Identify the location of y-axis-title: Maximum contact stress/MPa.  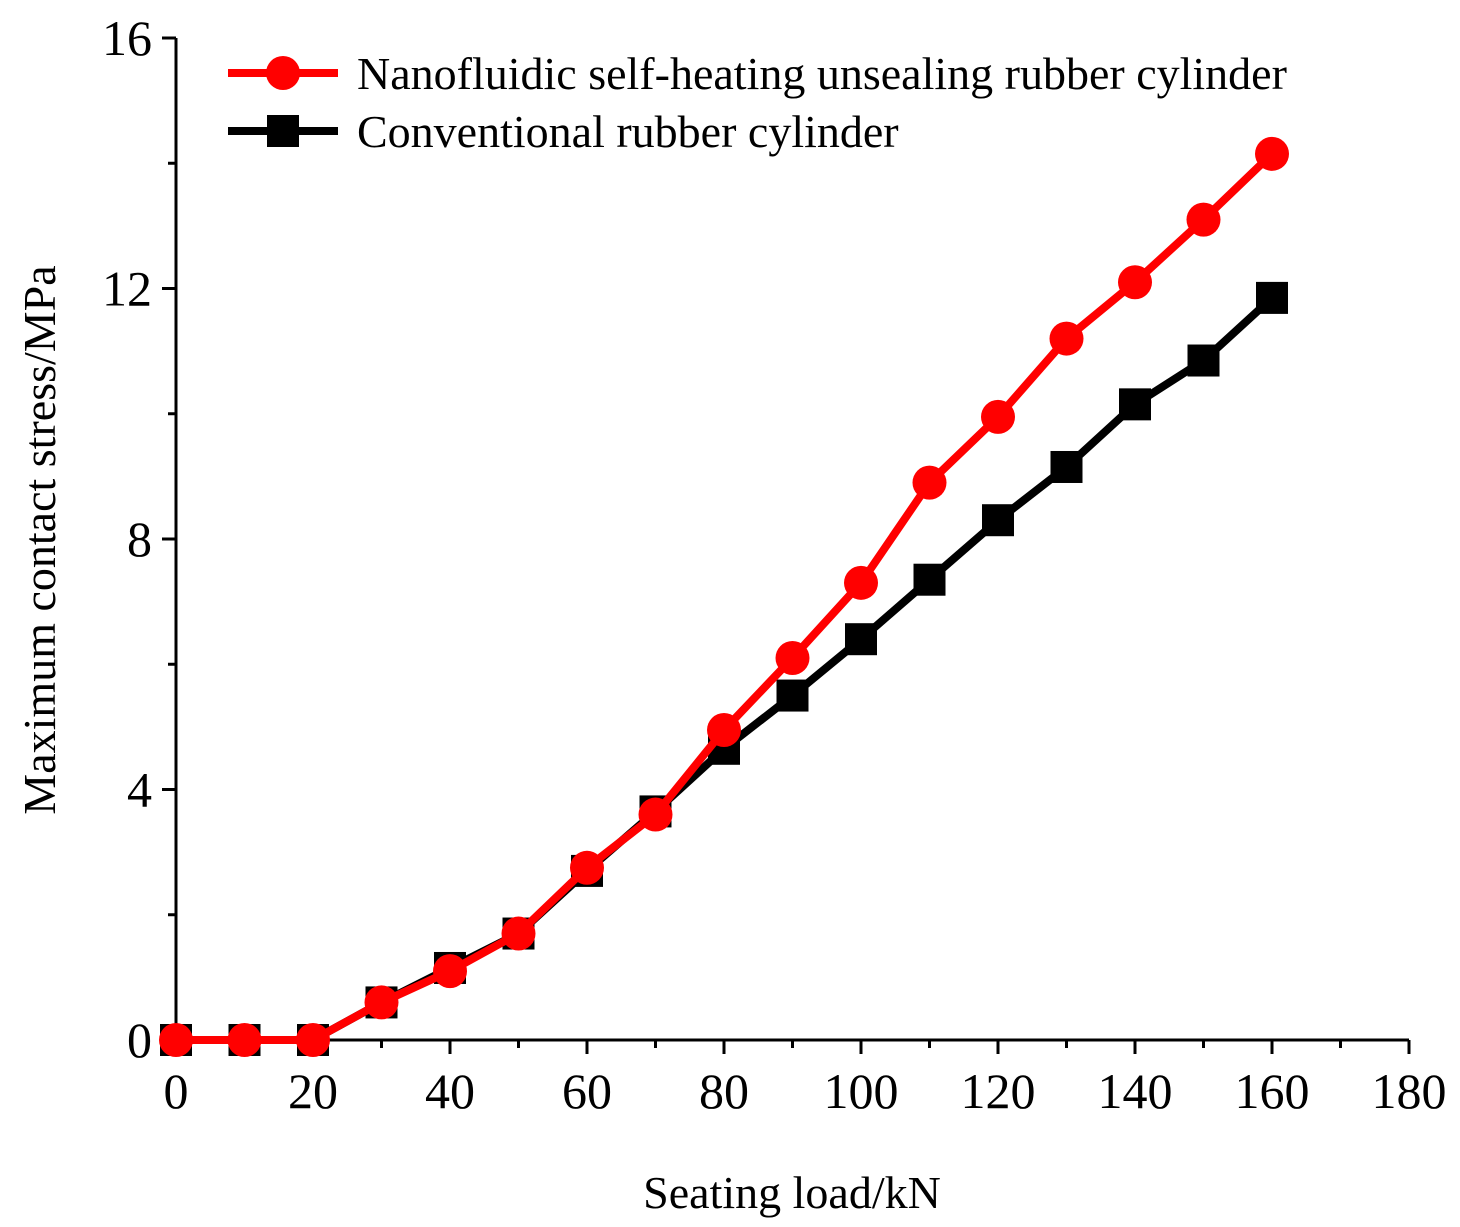
(39, 539).